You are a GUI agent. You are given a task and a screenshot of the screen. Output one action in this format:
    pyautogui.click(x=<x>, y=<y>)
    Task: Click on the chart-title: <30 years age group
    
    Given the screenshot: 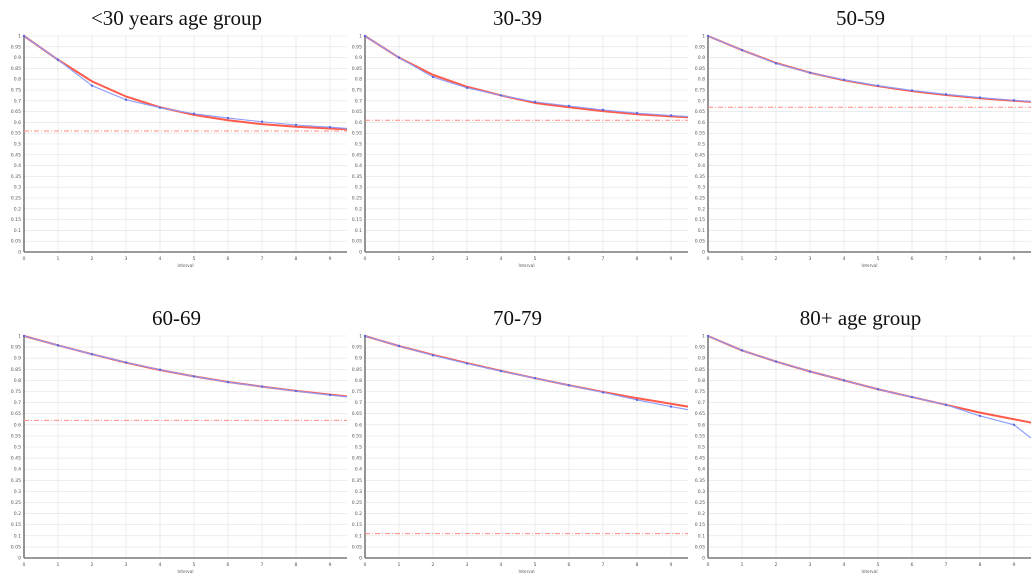 What is the action you would take?
    pyautogui.click(x=176, y=18)
    